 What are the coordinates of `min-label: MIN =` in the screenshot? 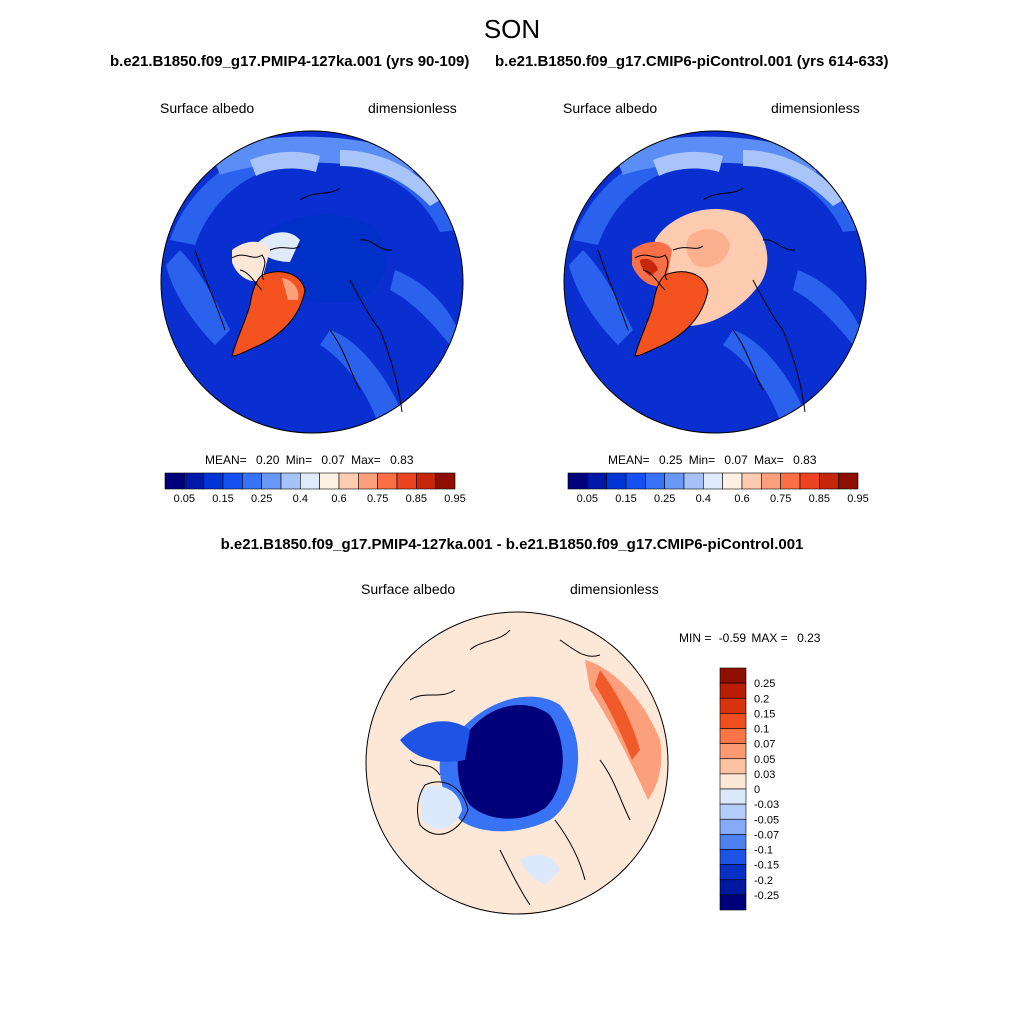 It's located at (695, 638).